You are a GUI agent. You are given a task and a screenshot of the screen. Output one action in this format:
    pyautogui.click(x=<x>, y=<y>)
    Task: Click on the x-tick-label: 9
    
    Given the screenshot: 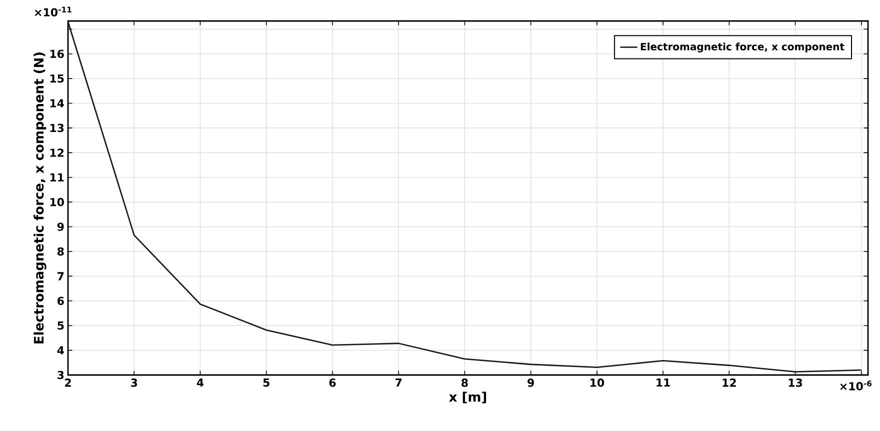 What is the action you would take?
    pyautogui.click(x=531, y=382)
    